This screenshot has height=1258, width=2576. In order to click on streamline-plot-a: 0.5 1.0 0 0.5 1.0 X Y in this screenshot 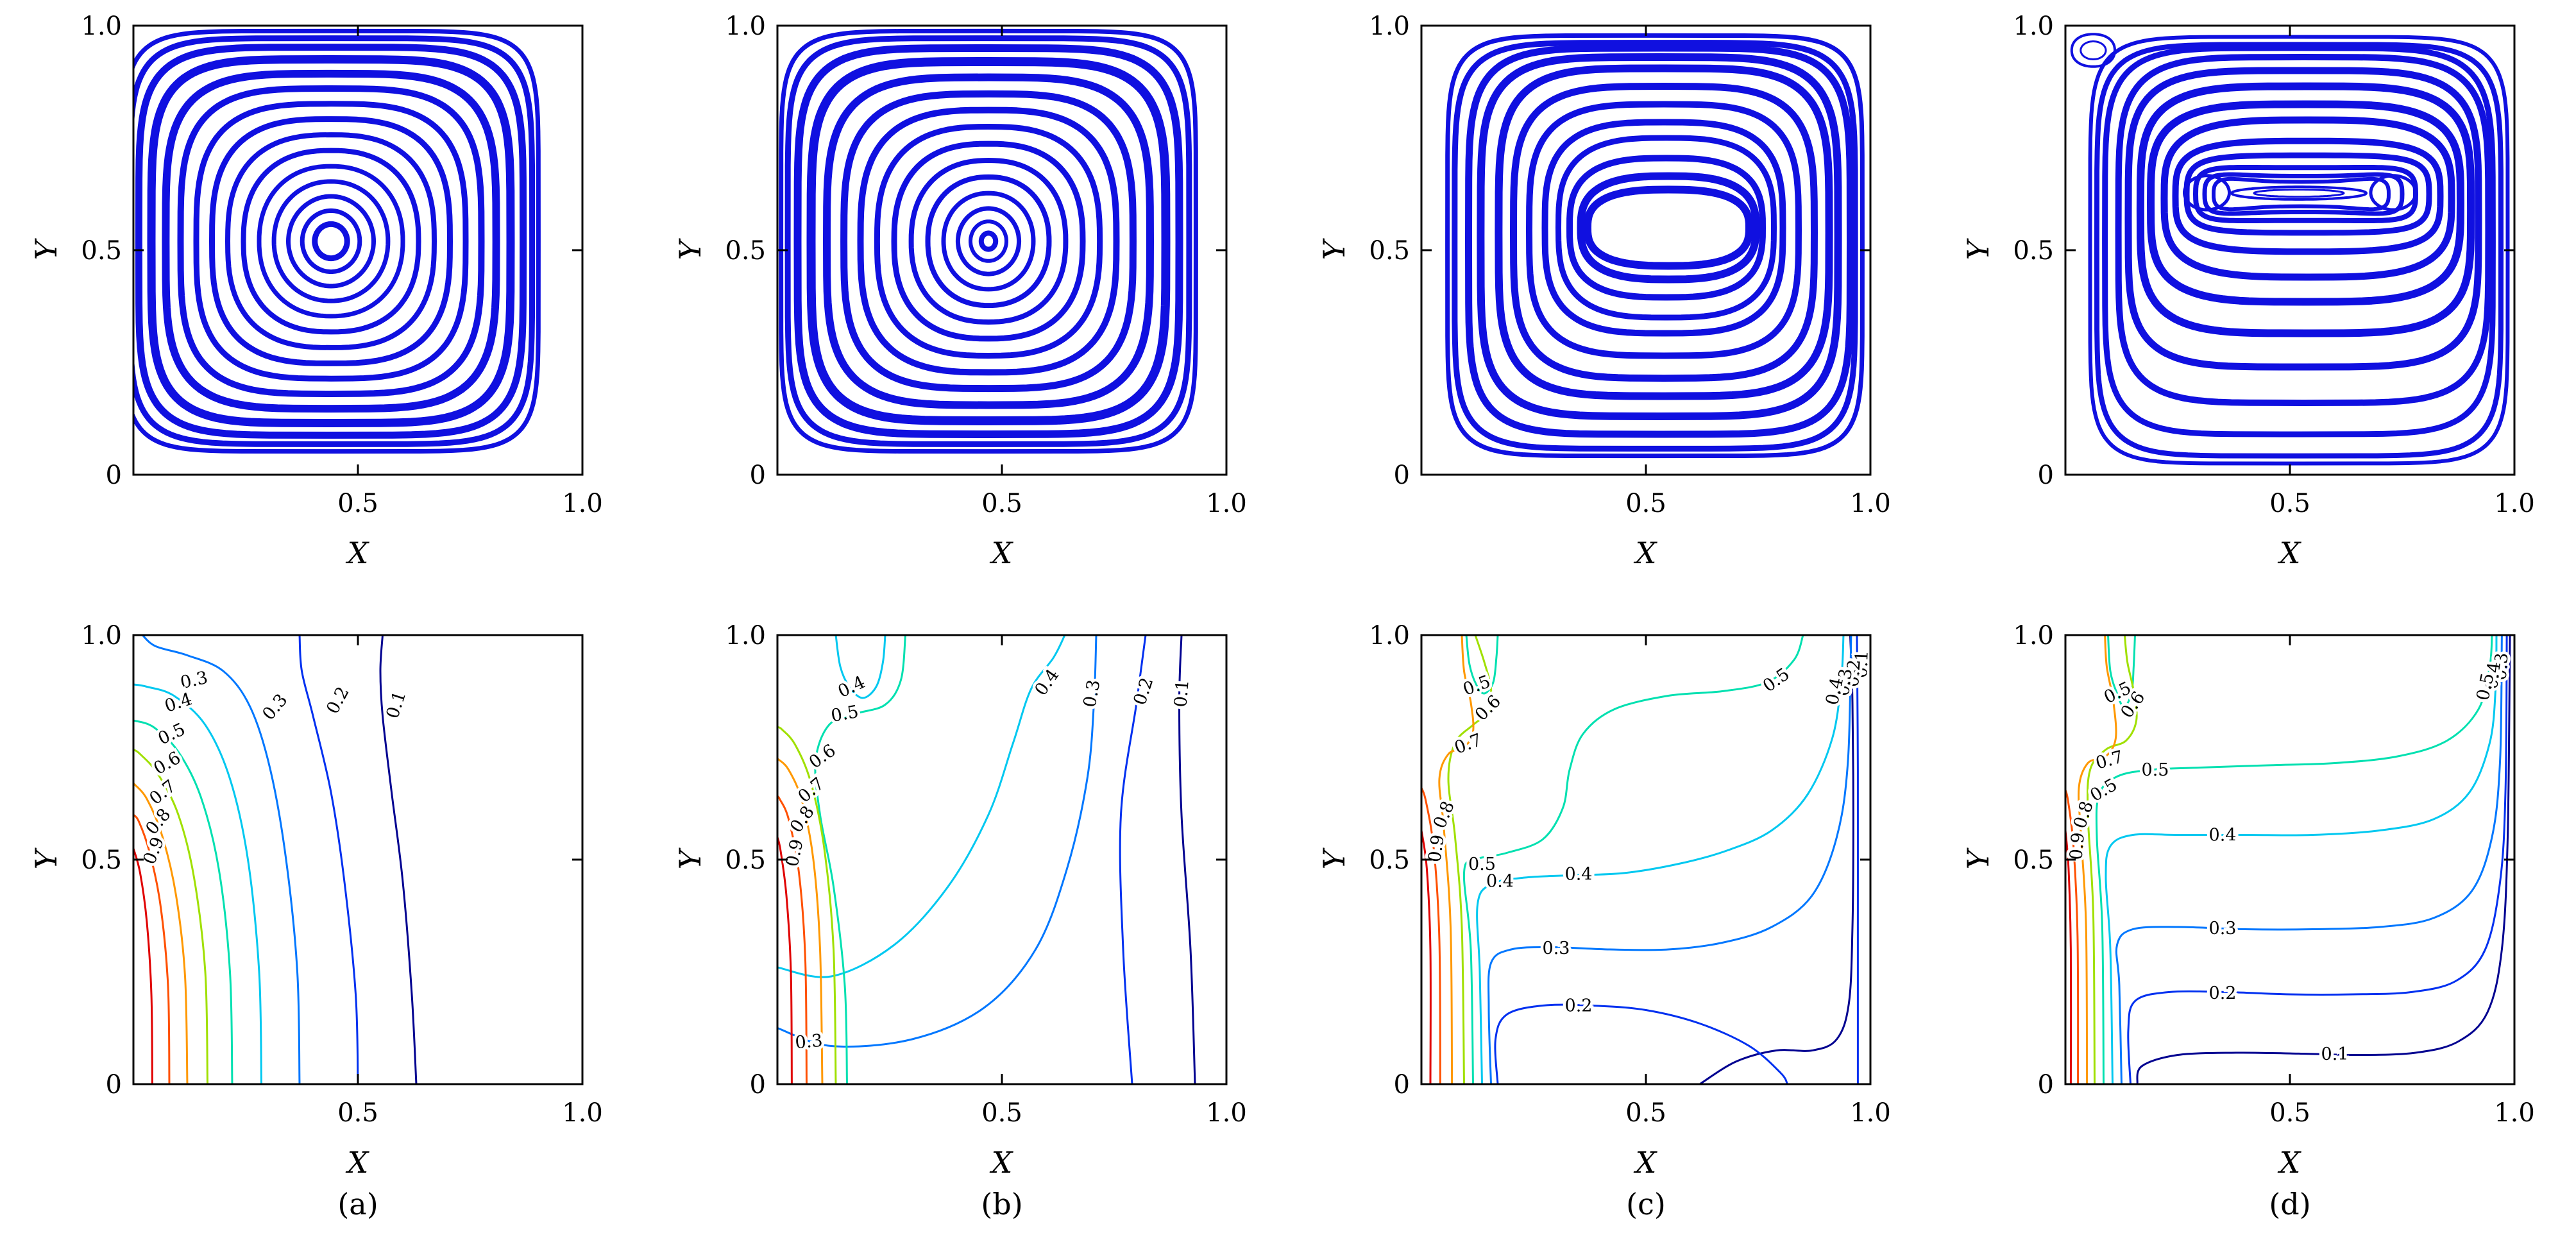, I will do `click(316, 291)`.